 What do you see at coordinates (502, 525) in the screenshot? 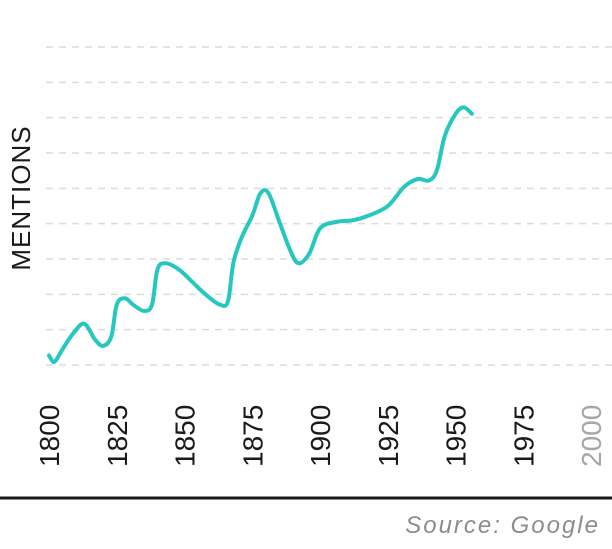
I see `source-note: Source: Google` at bounding box center [502, 525].